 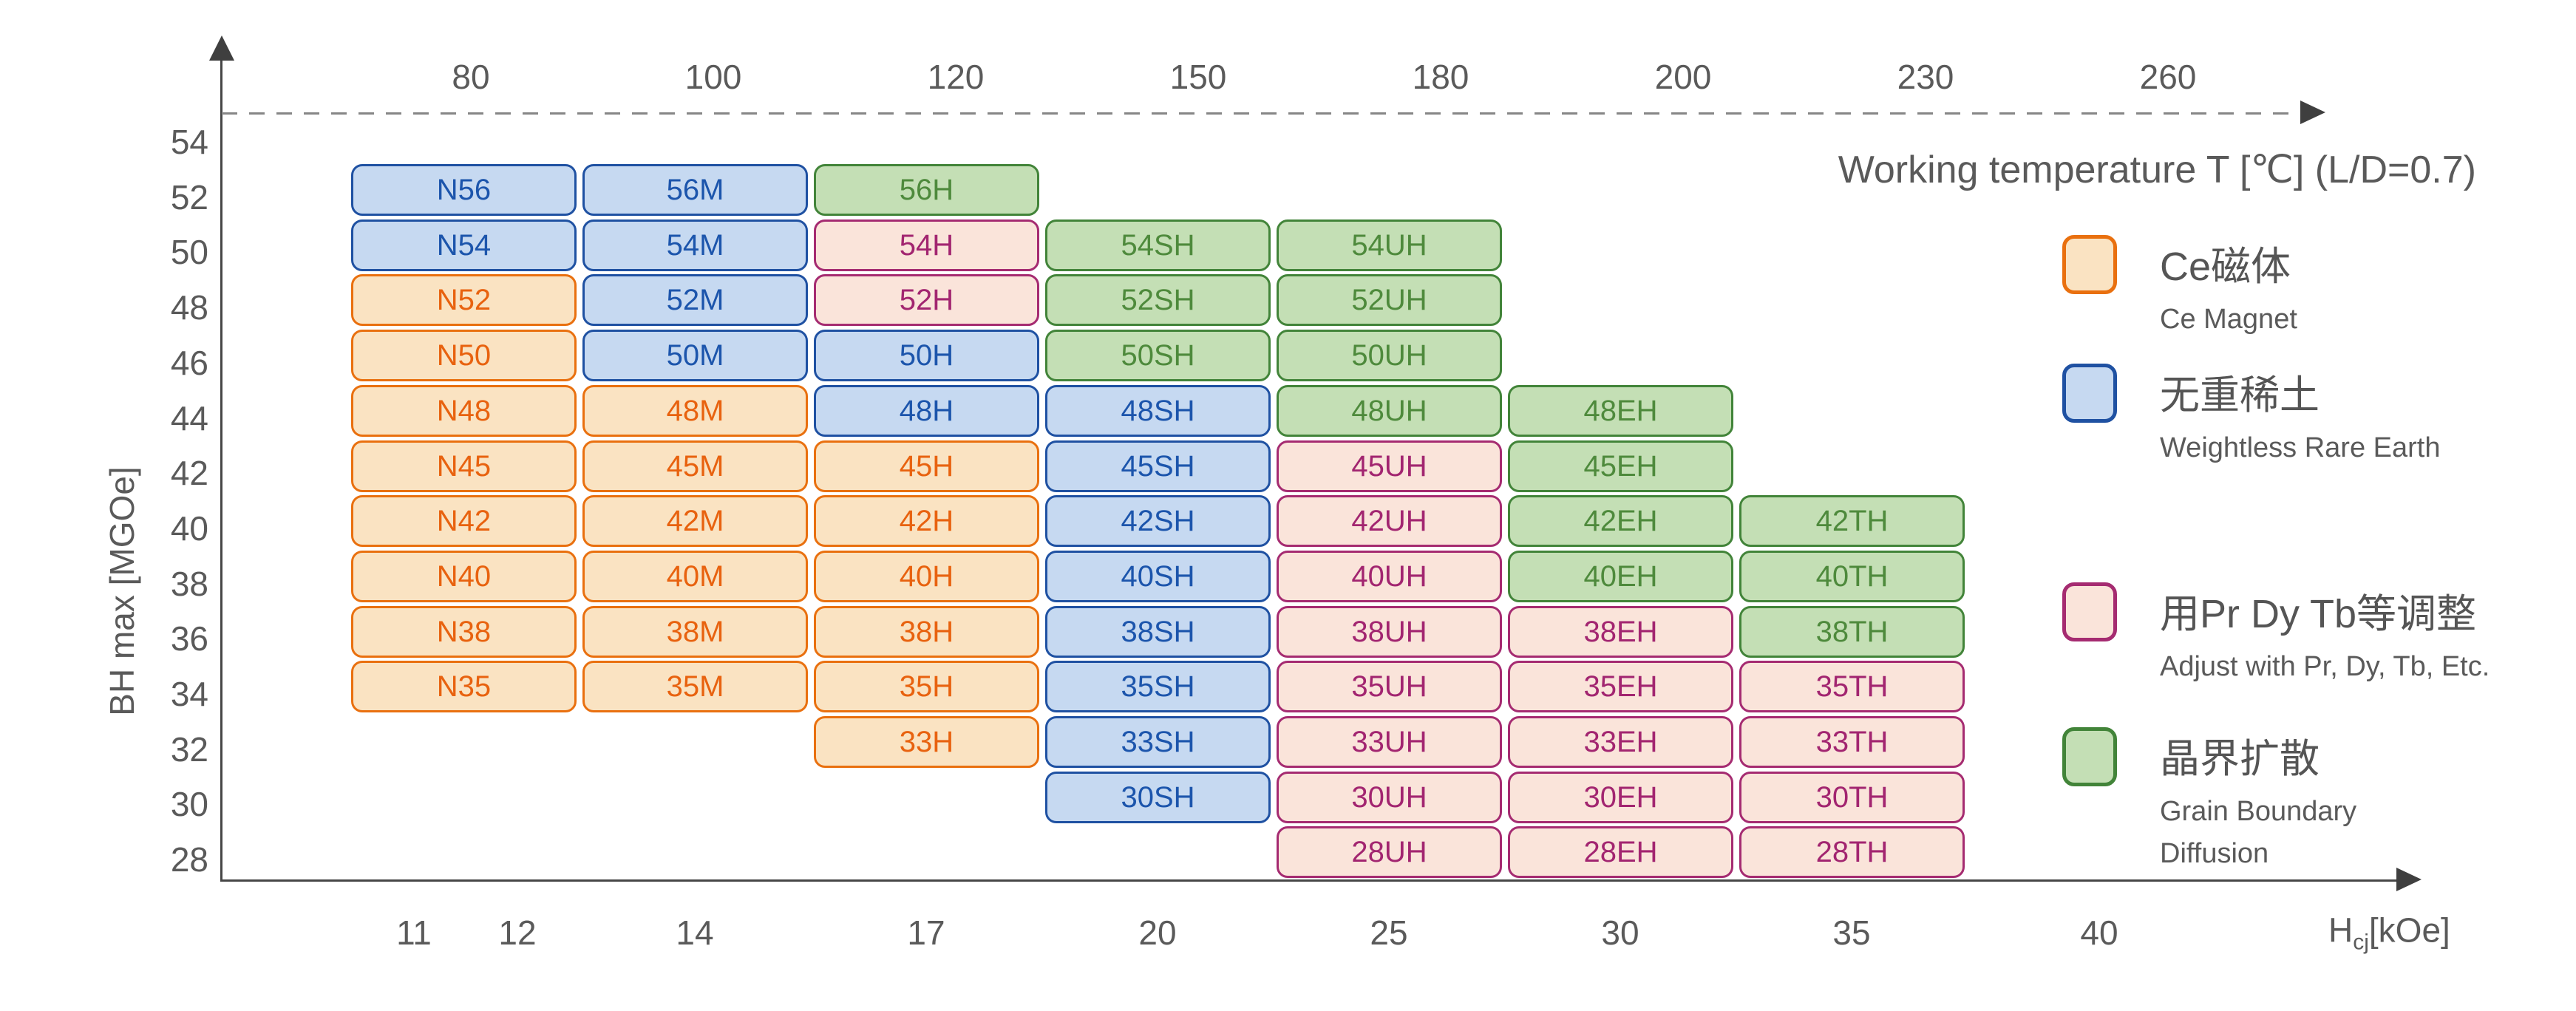 What do you see at coordinates (1158, 245) in the screenshot?
I see `grade-cell-54SH: 54SH` at bounding box center [1158, 245].